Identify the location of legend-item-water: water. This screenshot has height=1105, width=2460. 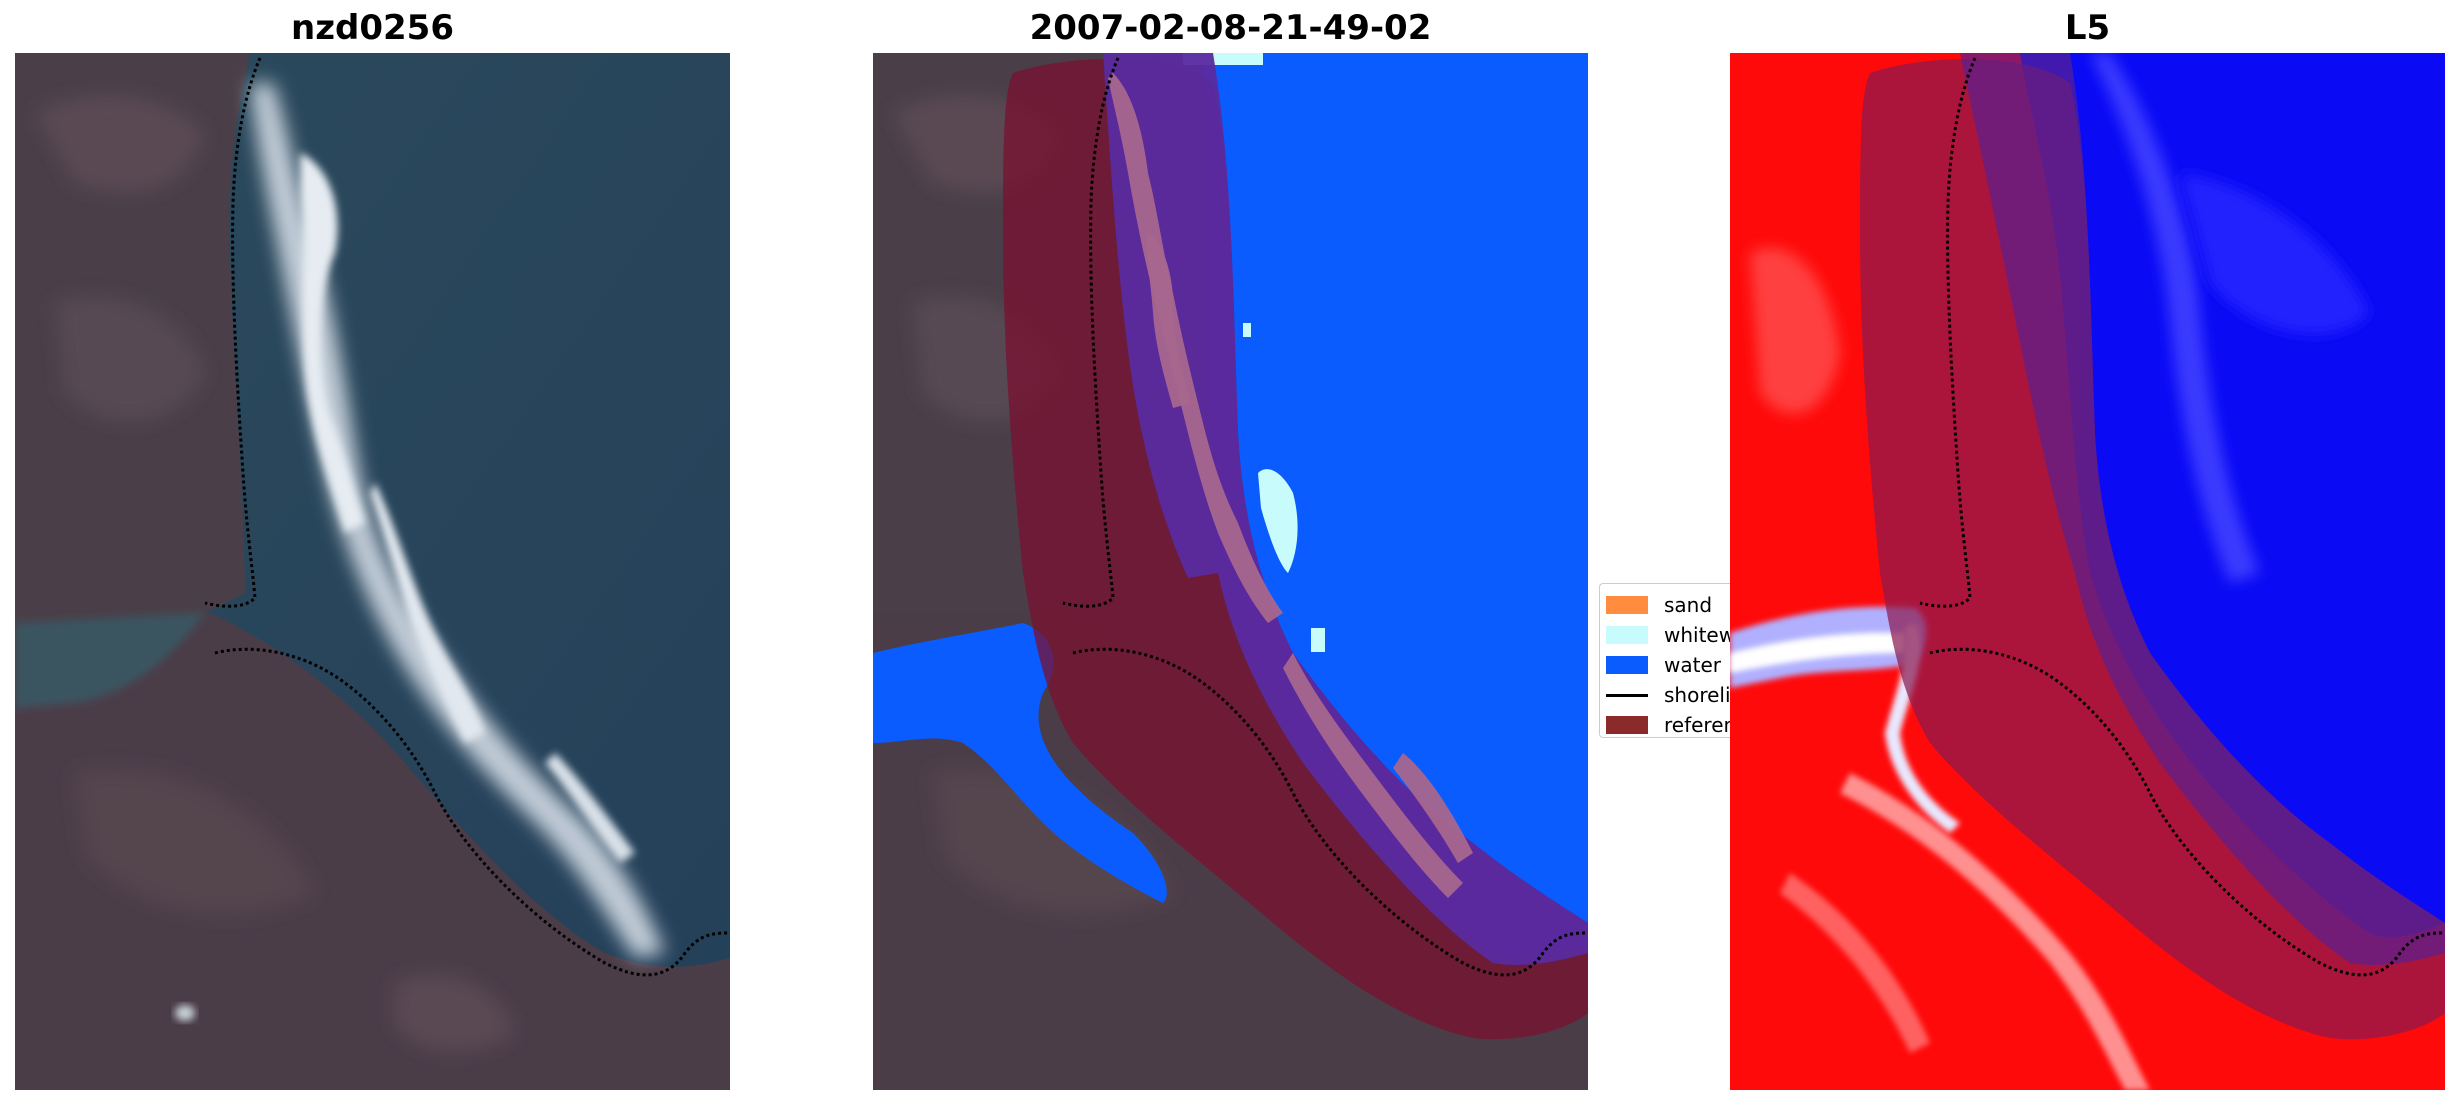
(1665, 665).